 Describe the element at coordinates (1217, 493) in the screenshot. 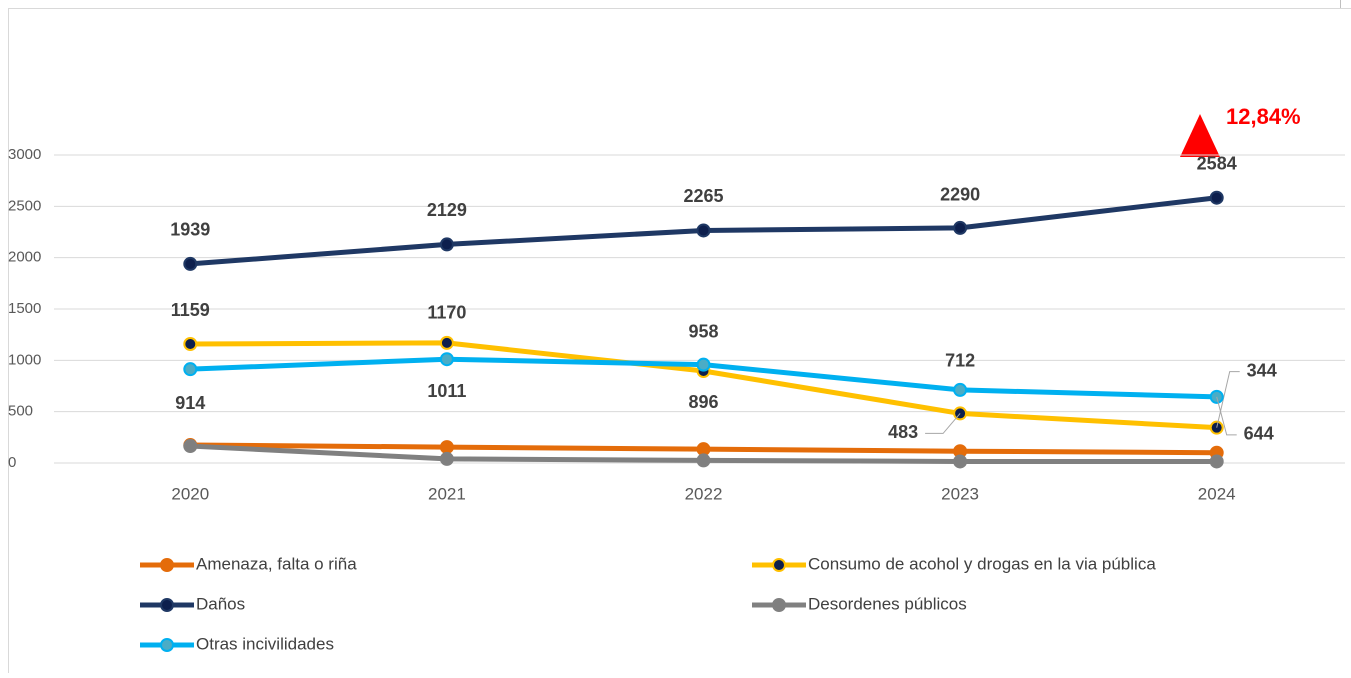

I see `x-tick-label: 2024` at that location.